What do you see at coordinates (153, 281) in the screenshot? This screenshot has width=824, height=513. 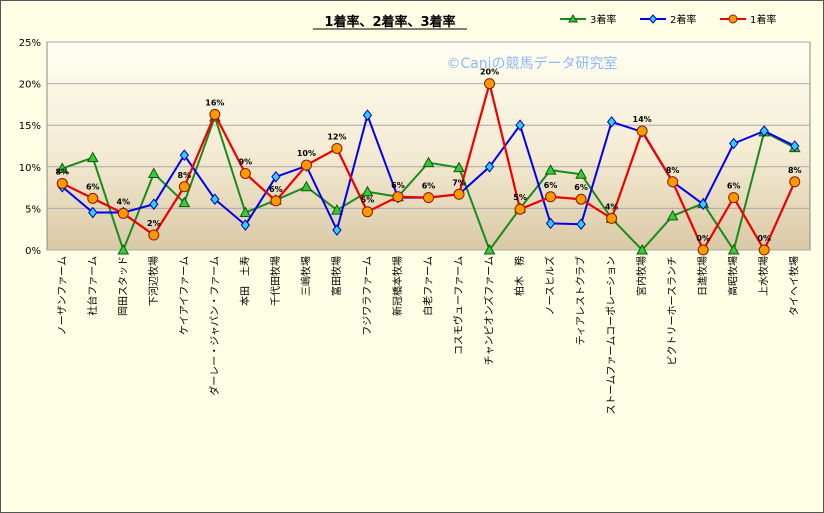 I see `category-label: 下河辺牧場` at bounding box center [153, 281].